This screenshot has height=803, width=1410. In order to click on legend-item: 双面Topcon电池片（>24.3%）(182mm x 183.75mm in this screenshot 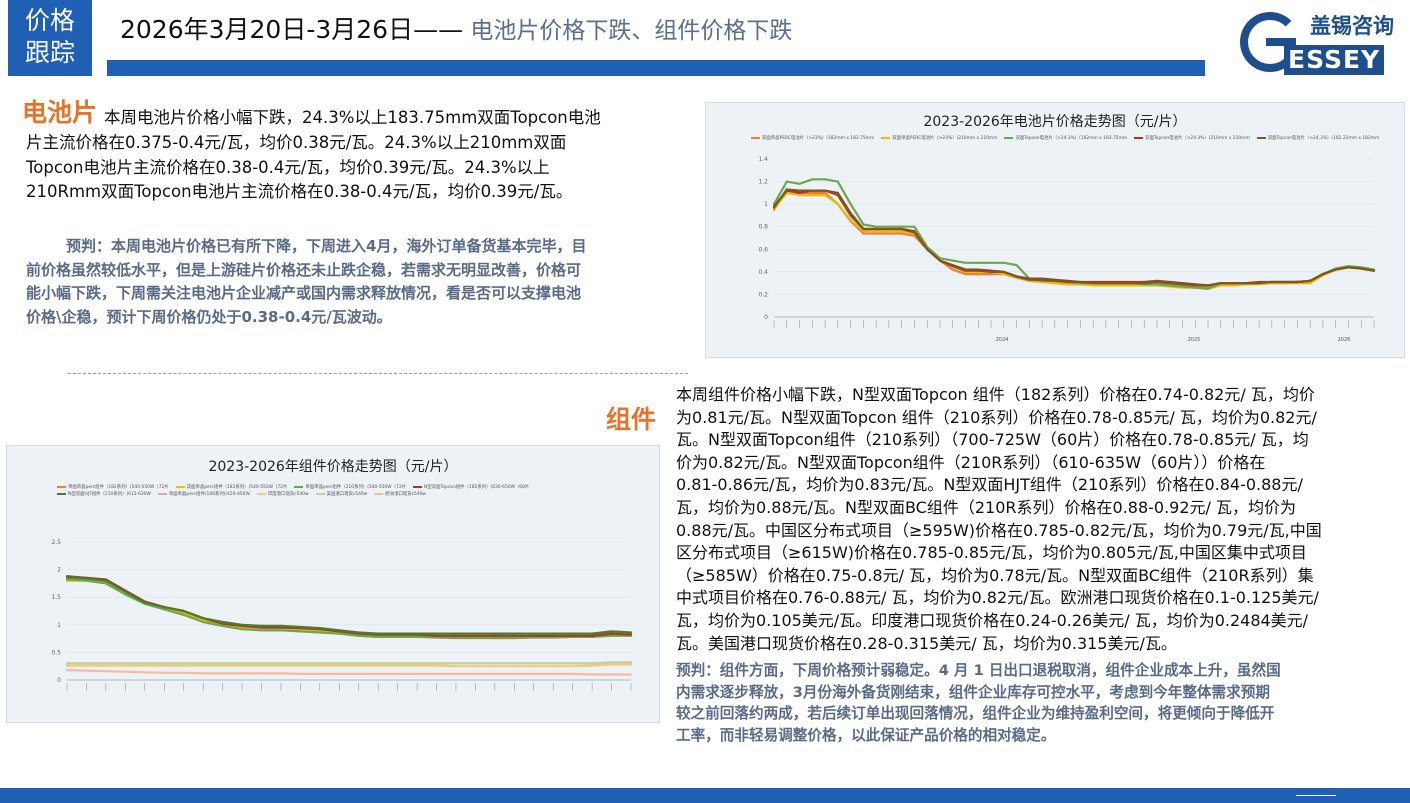, I will do `click(1065, 138)`.